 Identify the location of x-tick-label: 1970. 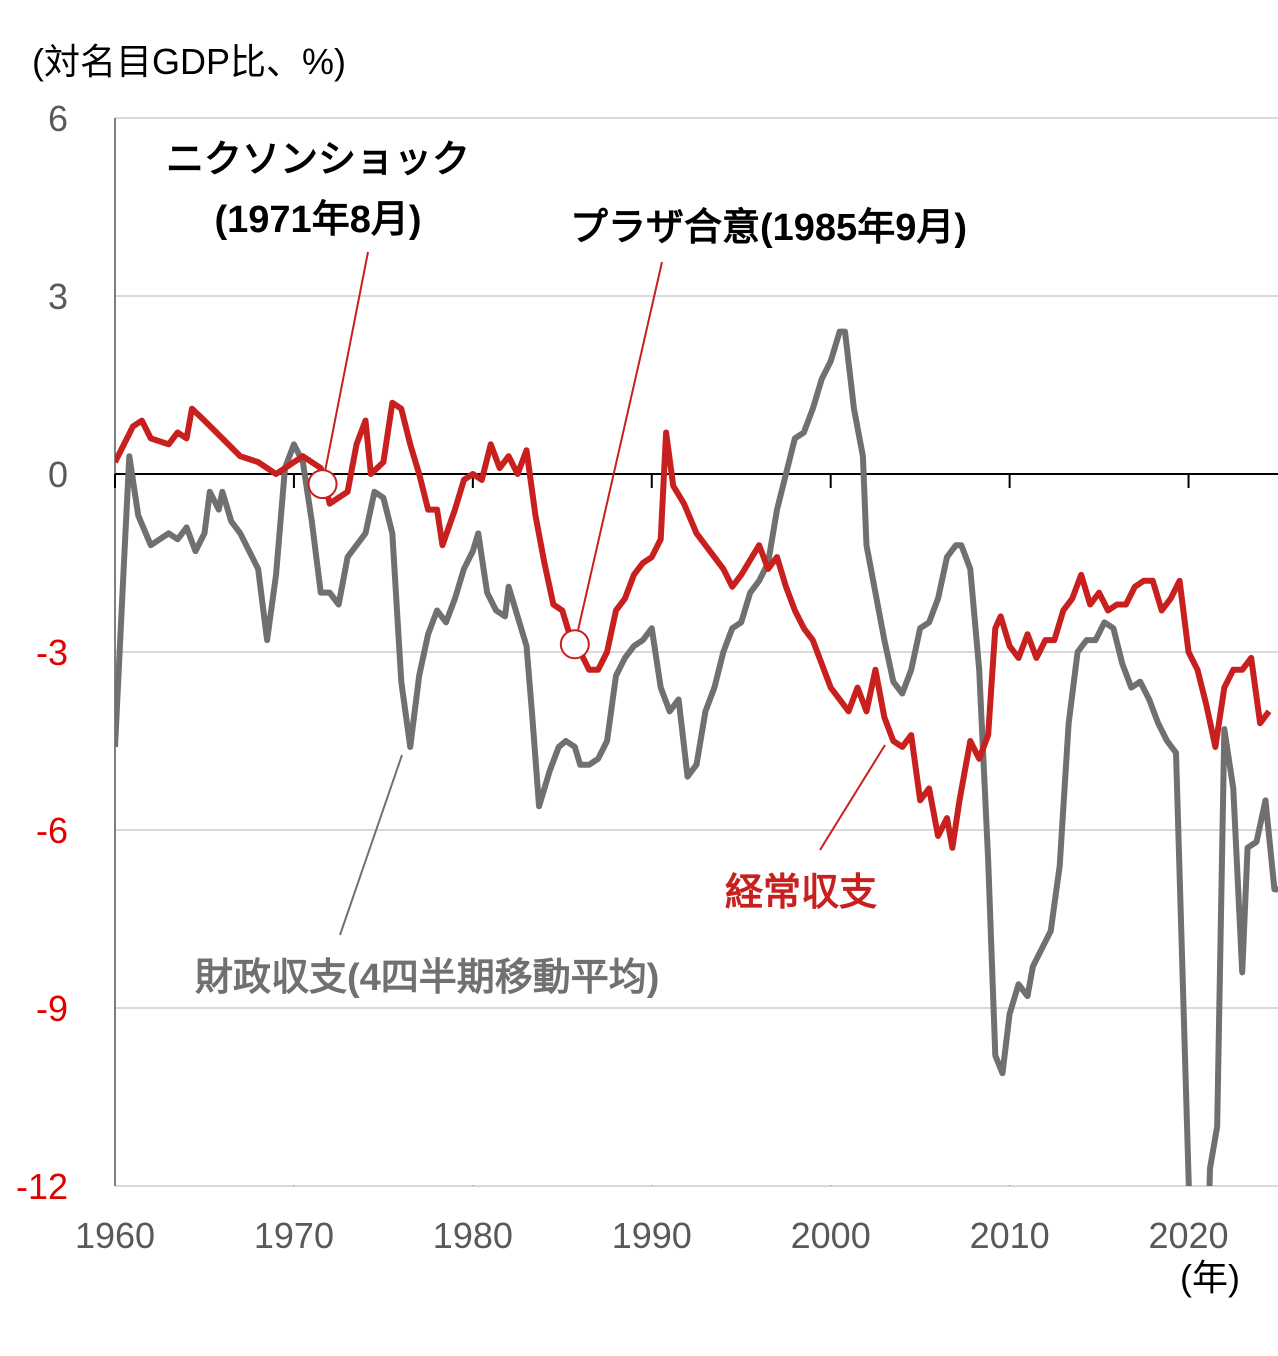
(294, 1235).